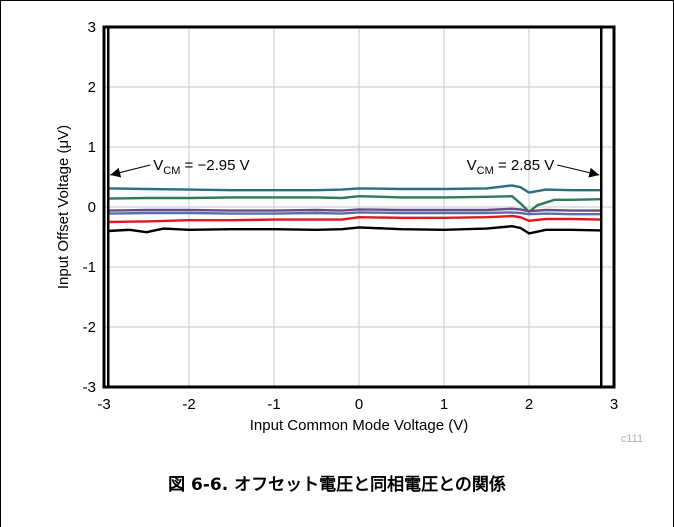 This screenshot has width=674, height=527. I want to click on y-tick-label: 0, so click(92, 207).